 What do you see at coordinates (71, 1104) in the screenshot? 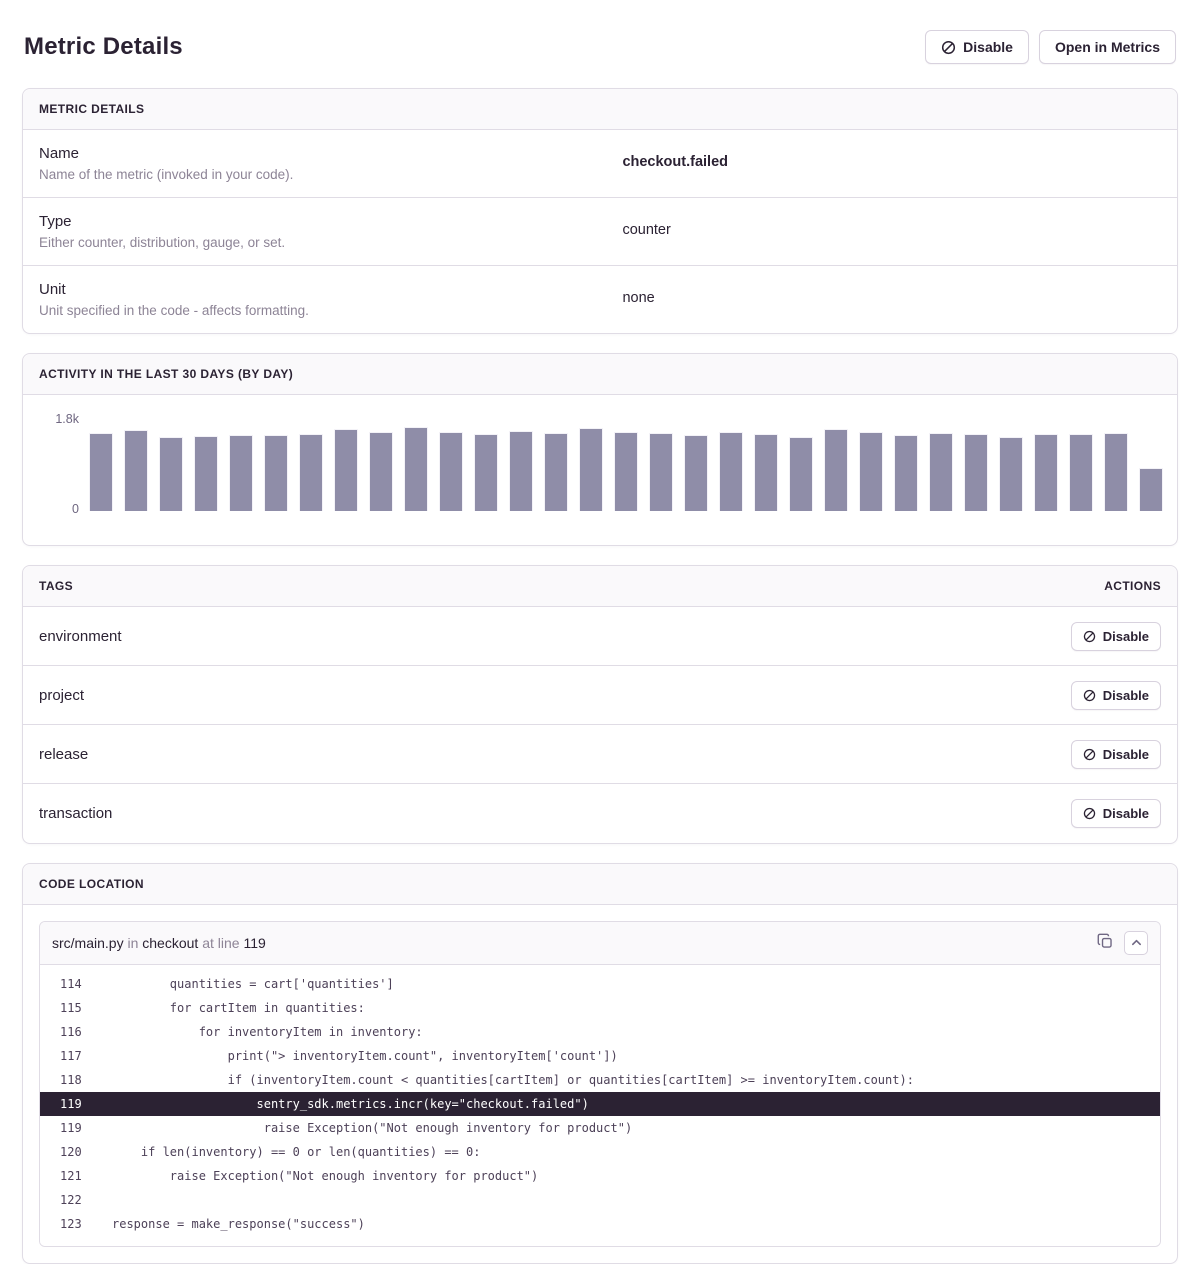
I see `code-line-number-gutter: 119` at bounding box center [71, 1104].